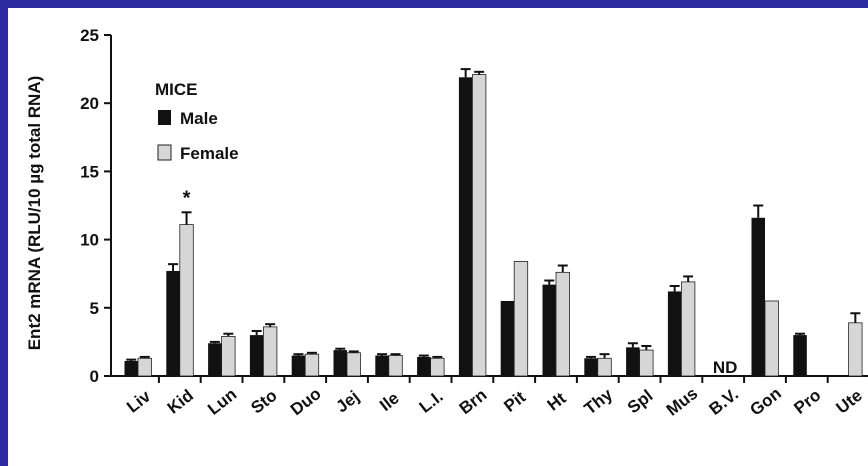 This screenshot has width=868, height=466. I want to click on x-tick-label: Ht, so click(557, 401).